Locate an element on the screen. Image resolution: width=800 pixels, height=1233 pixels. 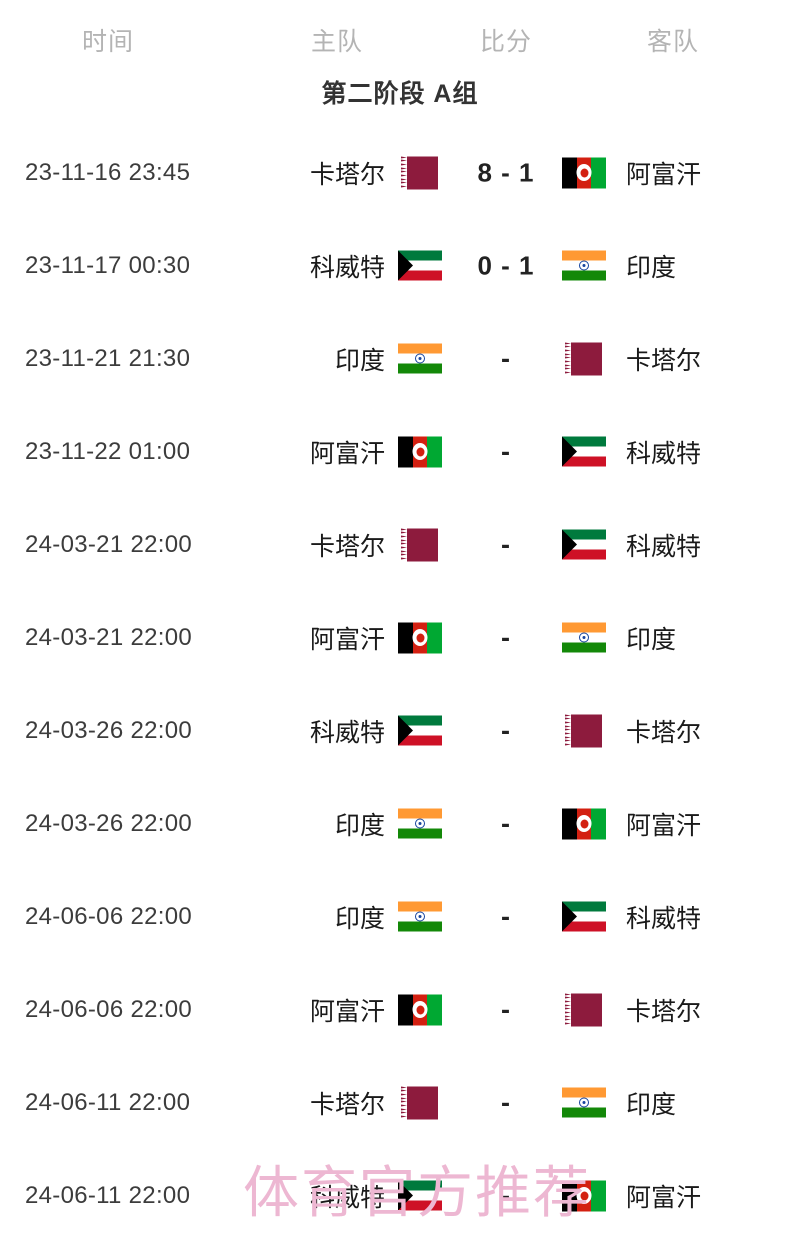
match-time: 23-11-21 21:30 is located at coordinates (108, 358).